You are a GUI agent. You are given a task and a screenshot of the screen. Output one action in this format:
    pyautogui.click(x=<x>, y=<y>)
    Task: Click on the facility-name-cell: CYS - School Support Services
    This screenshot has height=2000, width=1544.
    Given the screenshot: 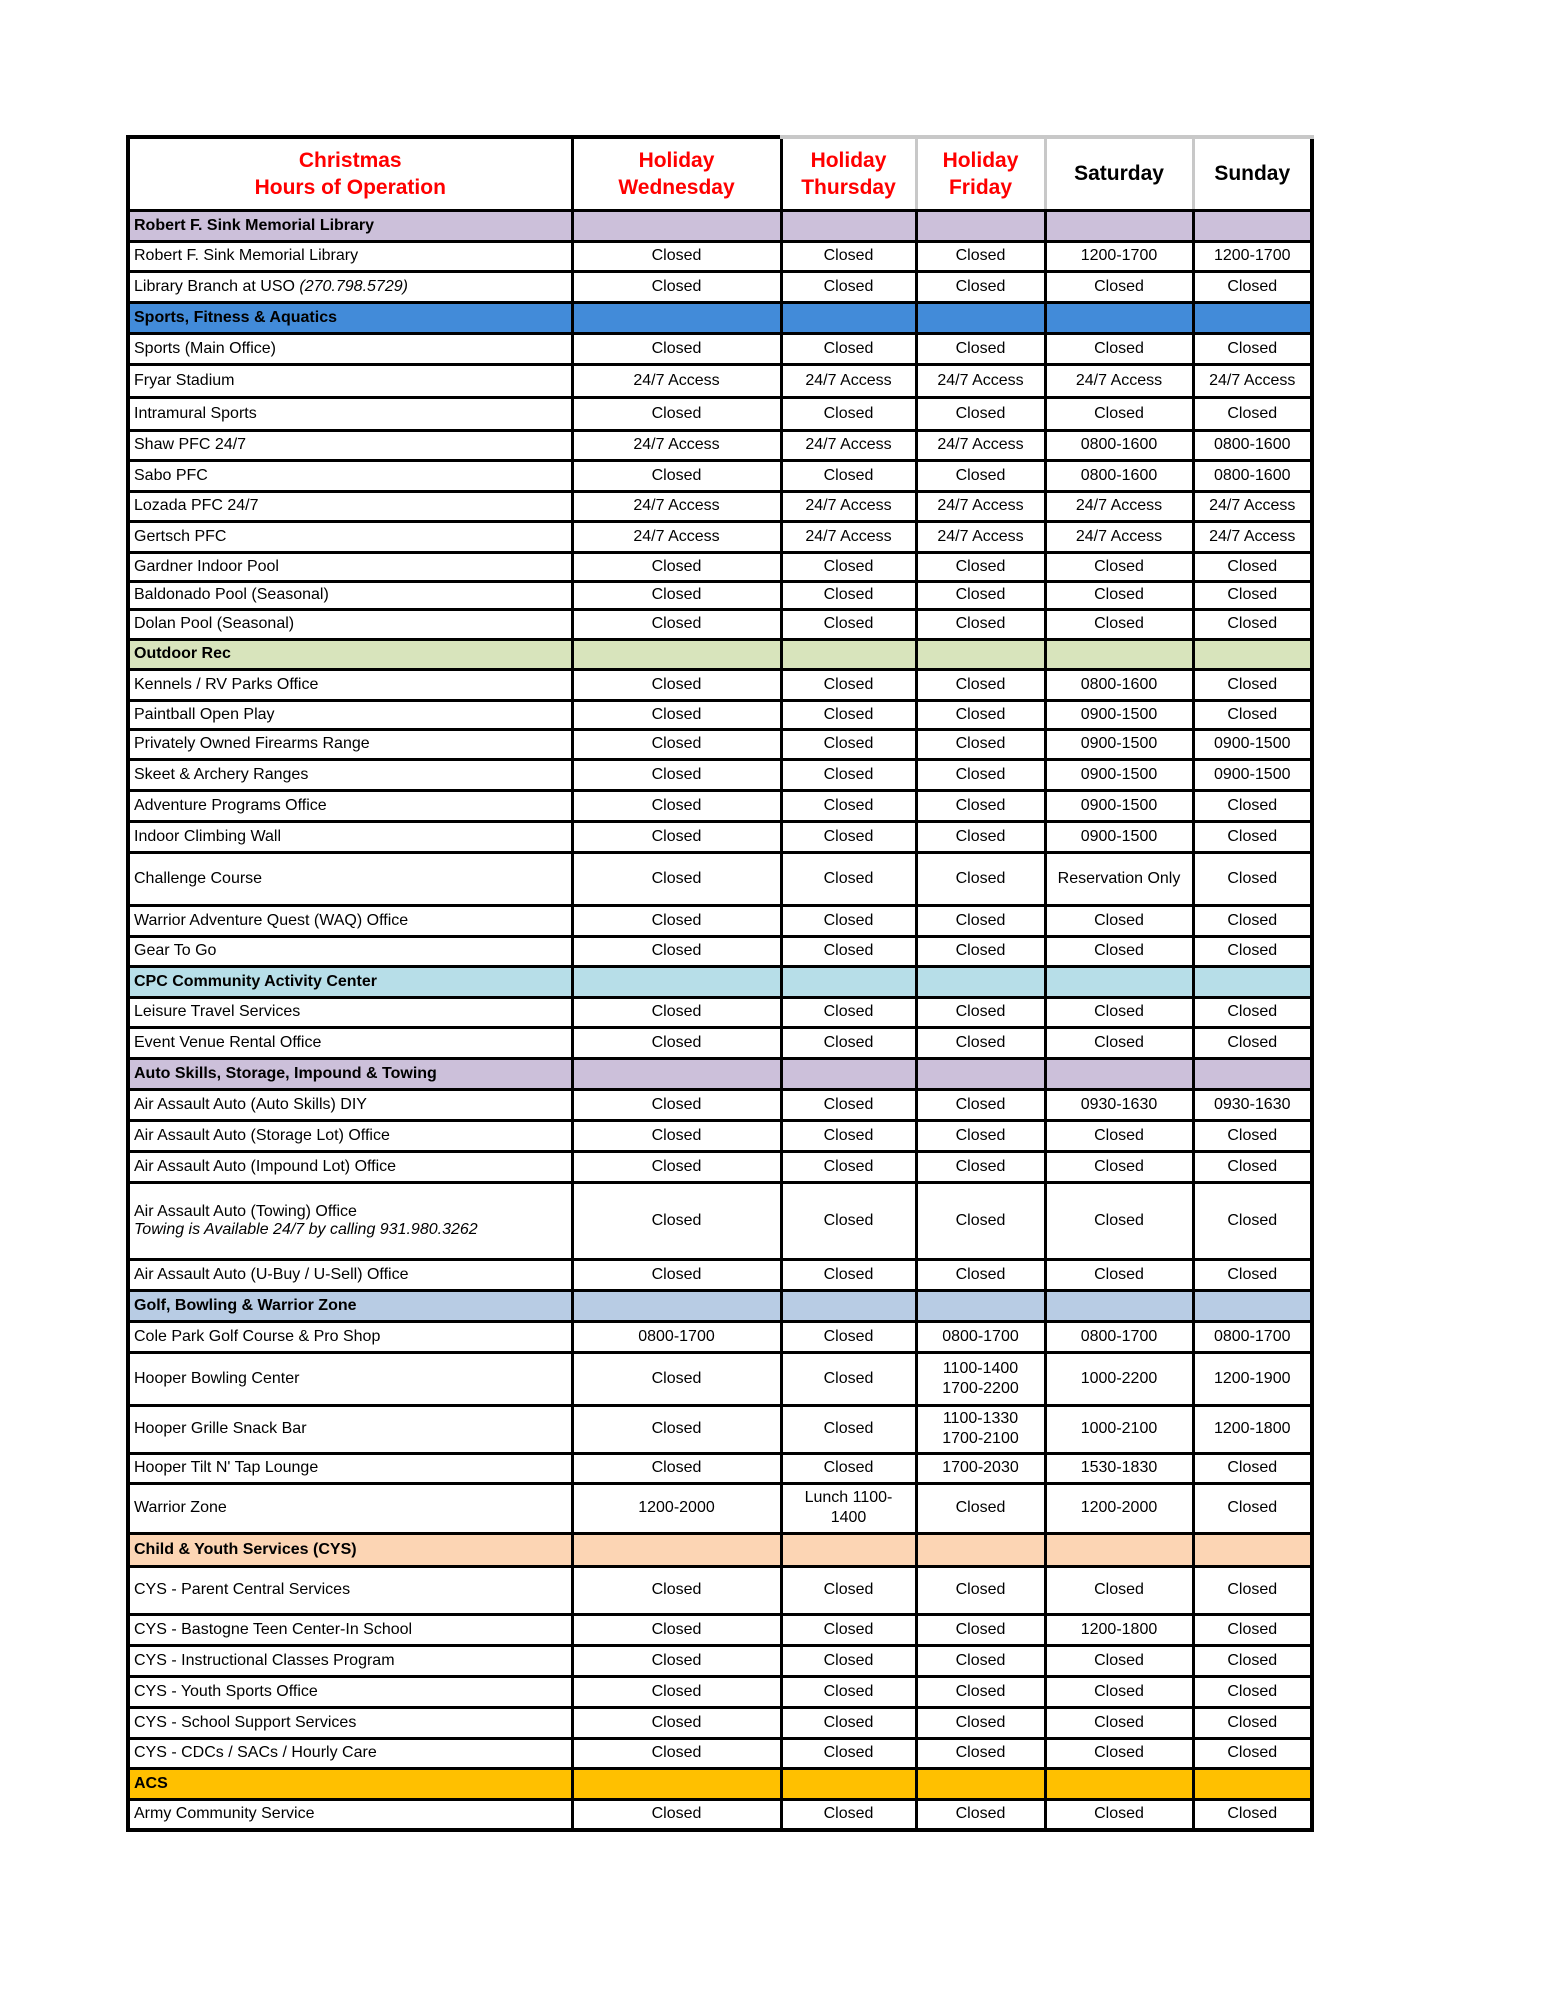 What is the action you would take?
    pyautogui.click(x=350, y=1722)
    